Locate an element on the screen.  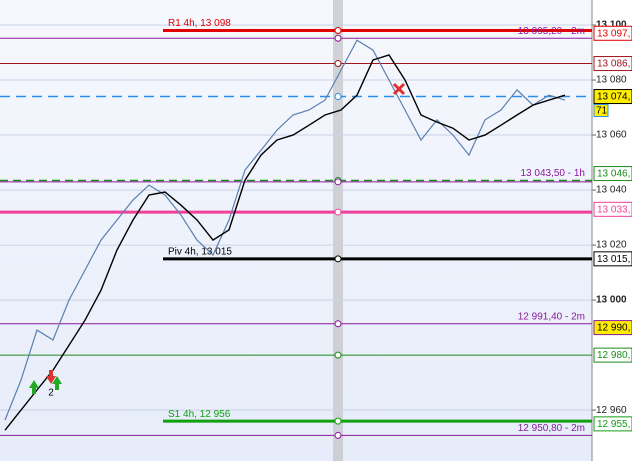
price-tag-label: 13 097, is located at coordinates (613, 33).